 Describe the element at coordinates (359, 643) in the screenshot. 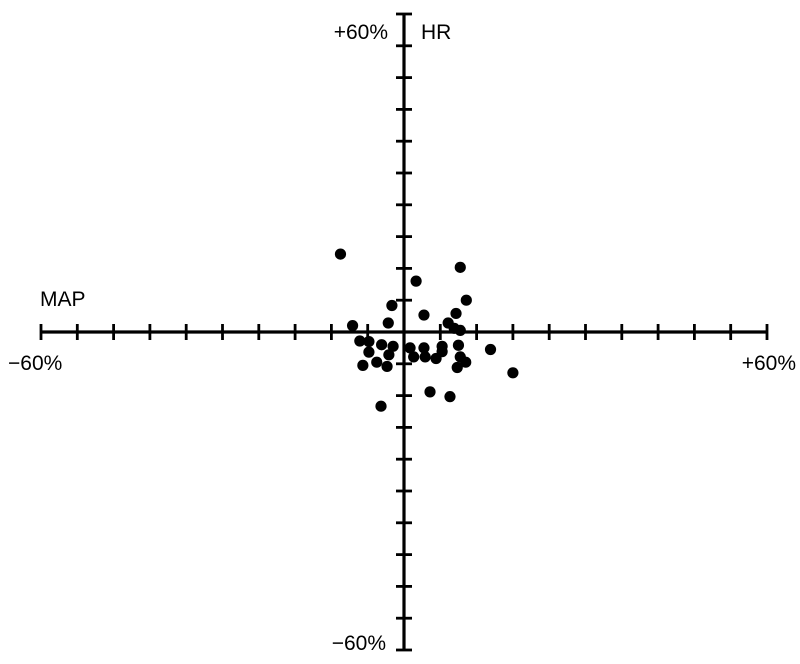

I see `y-axis-min-label: −60%` at that location.